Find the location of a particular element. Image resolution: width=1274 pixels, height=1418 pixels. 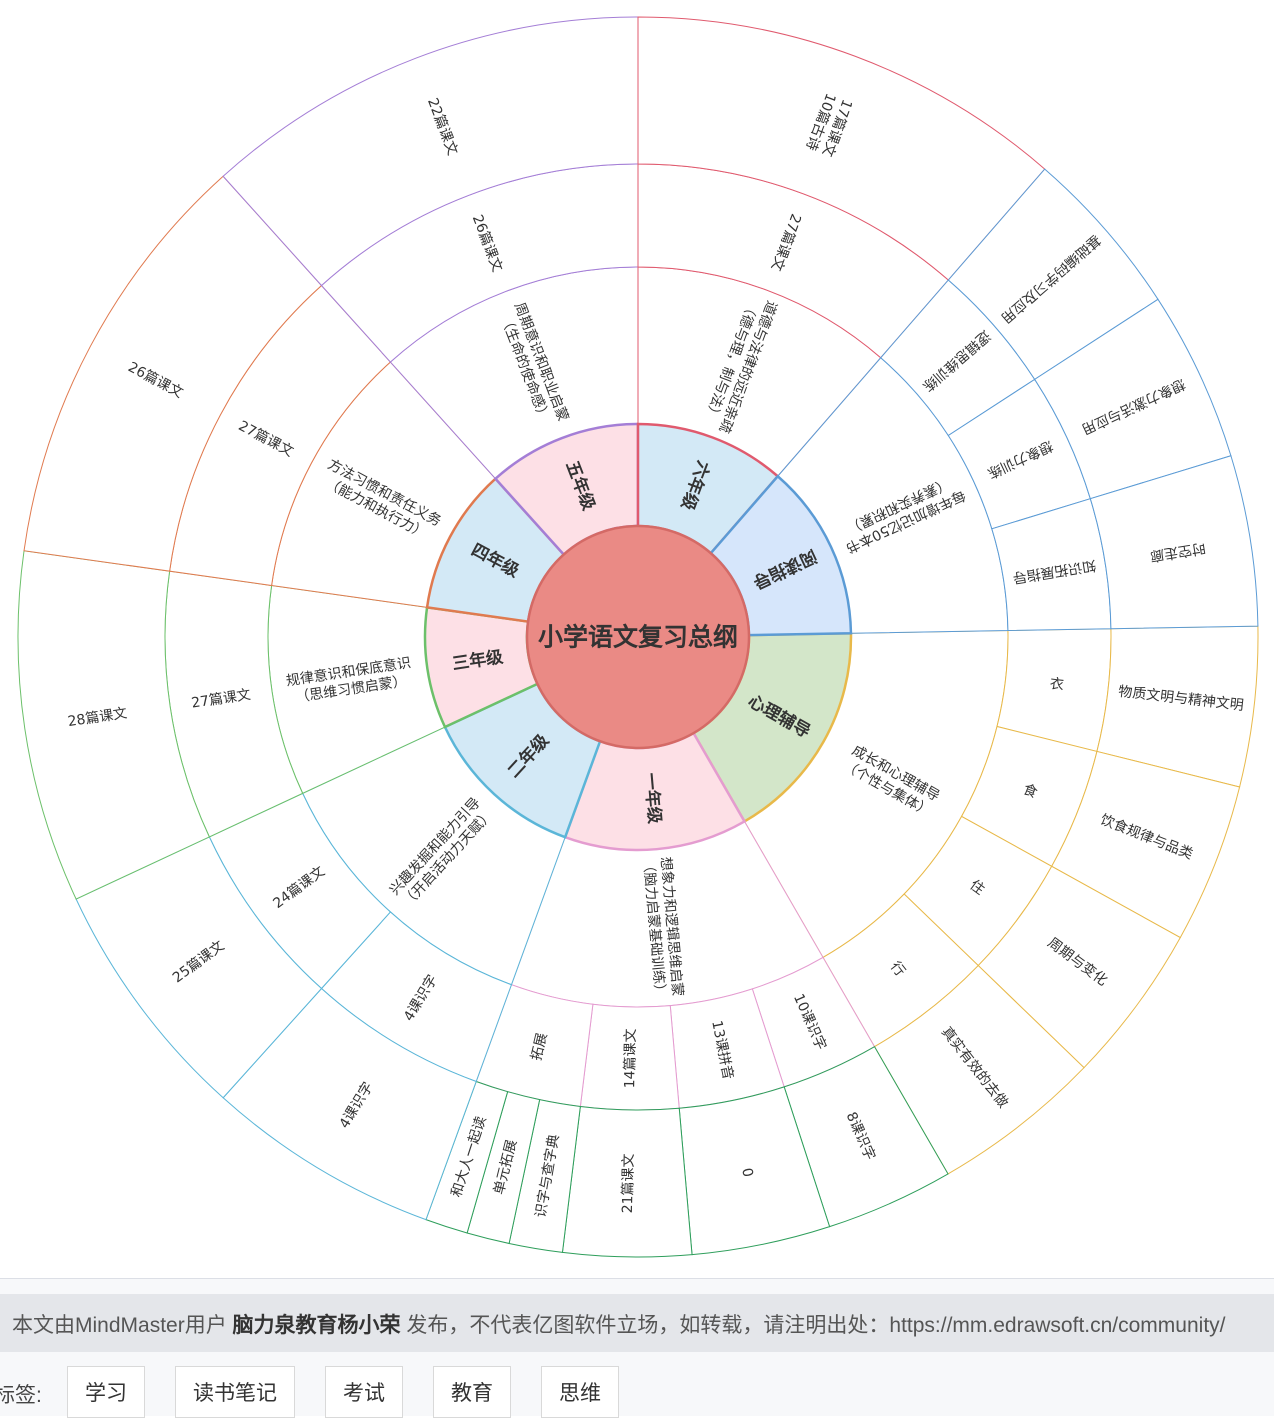

g1-ring3-label-2: 14篇课文 is located at coordinates (630, 1058).